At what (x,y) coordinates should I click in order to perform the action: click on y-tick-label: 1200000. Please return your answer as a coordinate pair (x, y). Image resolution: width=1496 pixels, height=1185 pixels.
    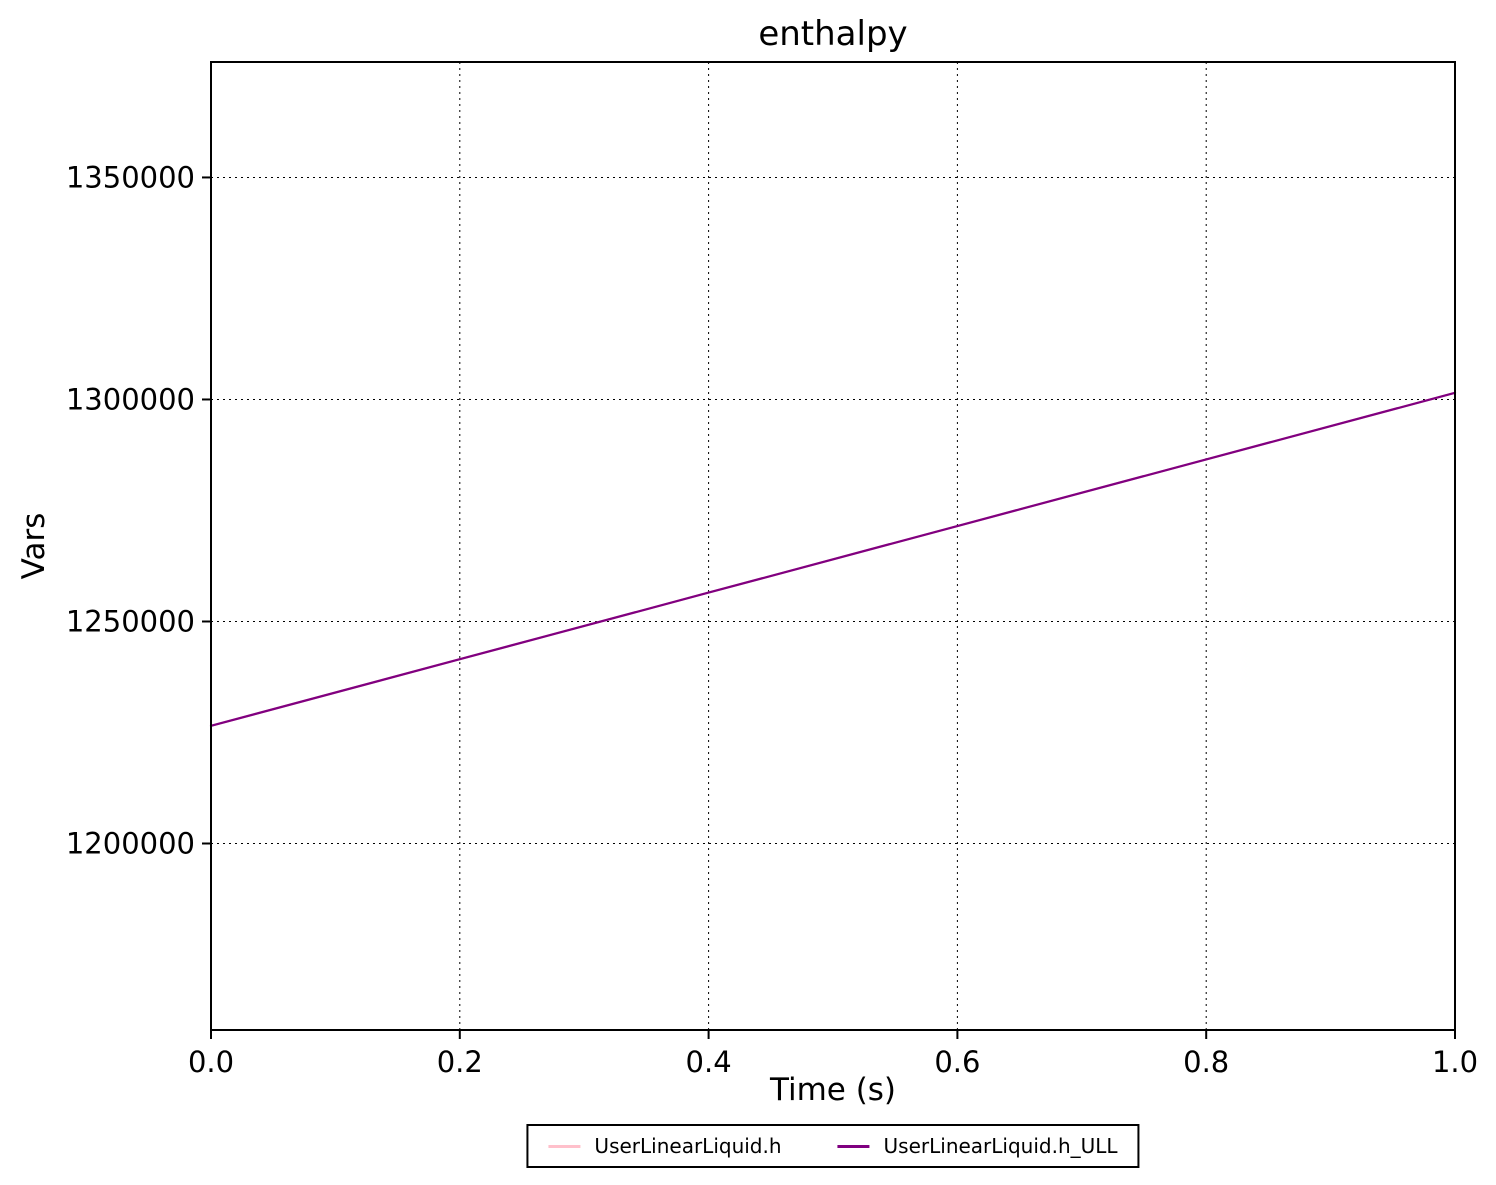
    Looking at the image, I should click on (130, 844).